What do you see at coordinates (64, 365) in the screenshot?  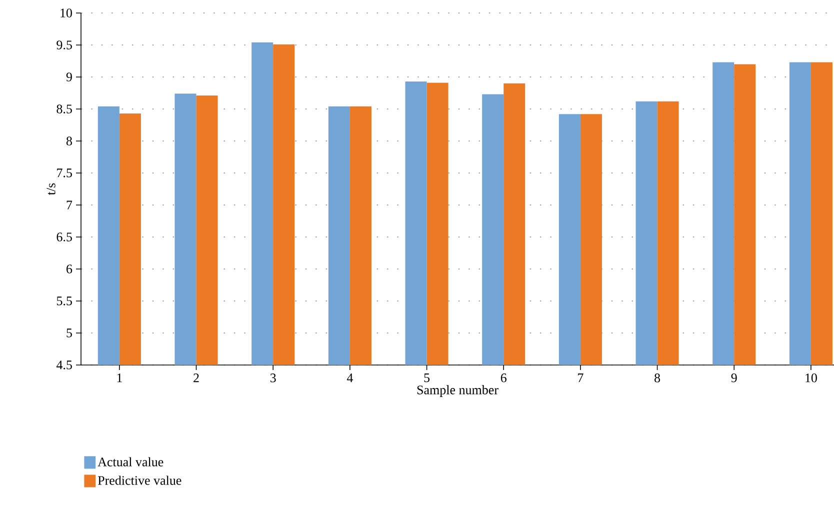 I see `y-tick-label: 4.5` at bounding box center [64, 365].